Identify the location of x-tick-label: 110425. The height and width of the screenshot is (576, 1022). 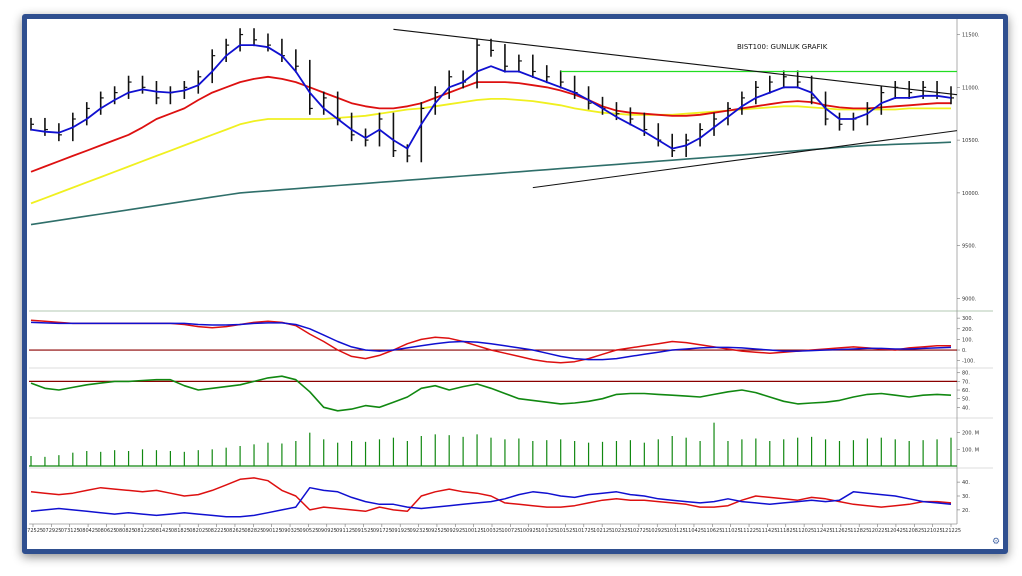
(694, 531).